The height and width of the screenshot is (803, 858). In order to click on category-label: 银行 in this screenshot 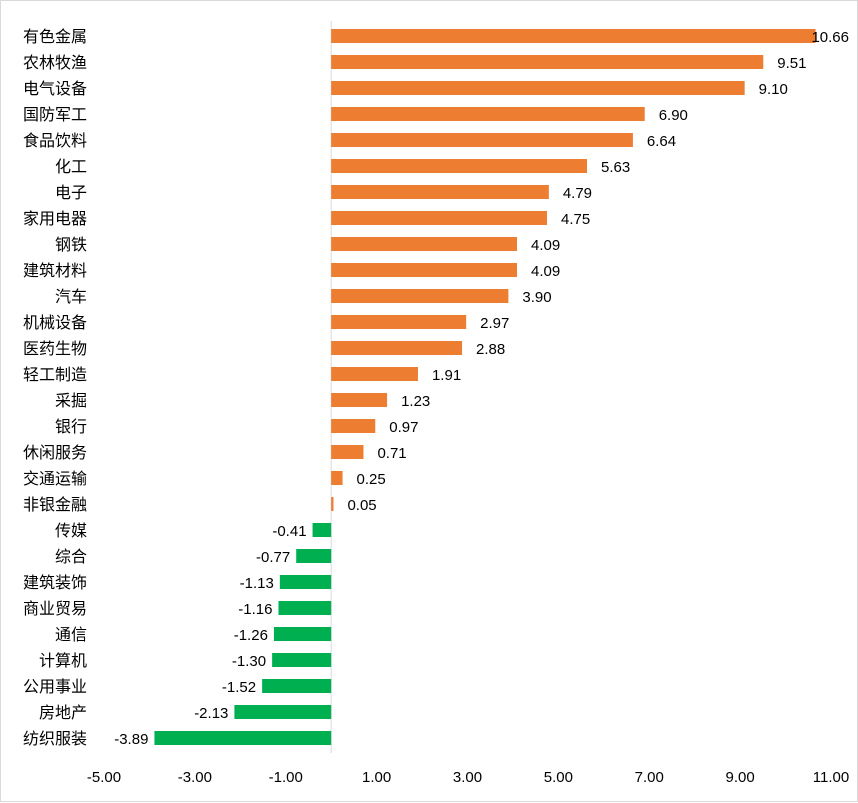, I will do `click(71, 426)`.